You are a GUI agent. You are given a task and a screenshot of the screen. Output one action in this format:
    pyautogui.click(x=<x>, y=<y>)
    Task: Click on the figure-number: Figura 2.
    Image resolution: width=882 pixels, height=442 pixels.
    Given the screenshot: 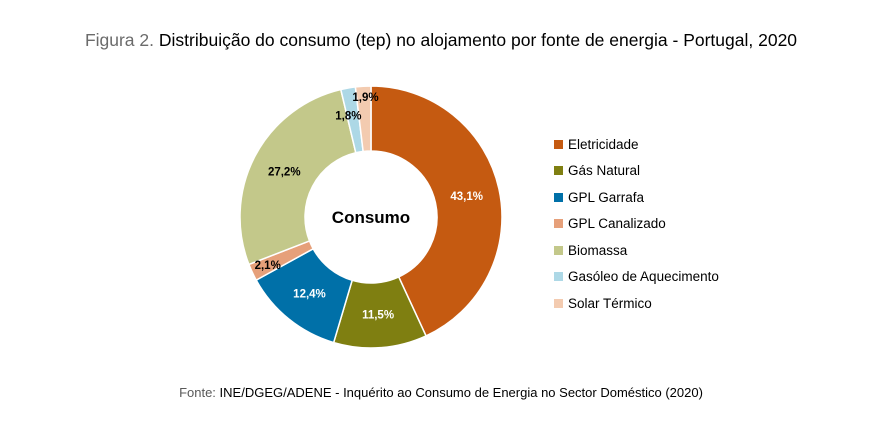 What is the action you would take?
    pyautogui.click(x=119, y=40)
    